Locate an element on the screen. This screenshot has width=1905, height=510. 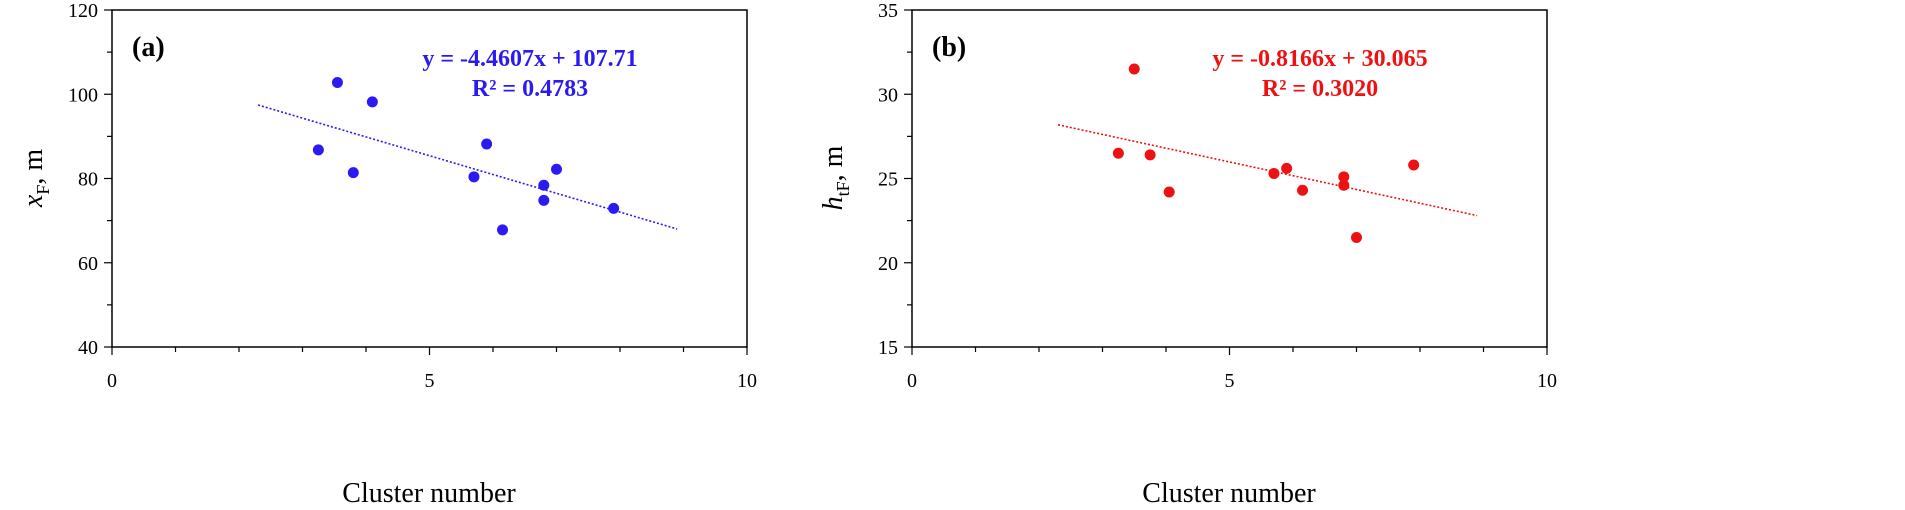
x-tick-label-a: 10 is located at coordinates (747, 381).